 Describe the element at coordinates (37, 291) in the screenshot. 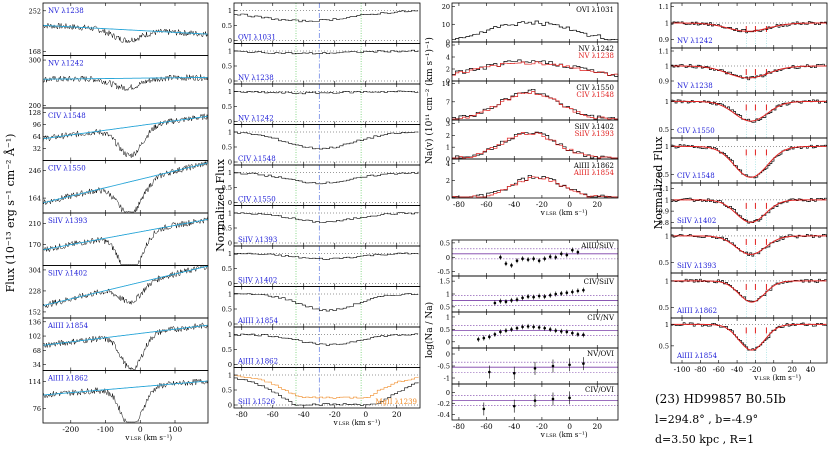

I see `flux-yaxis: 304 228 152` at that location.